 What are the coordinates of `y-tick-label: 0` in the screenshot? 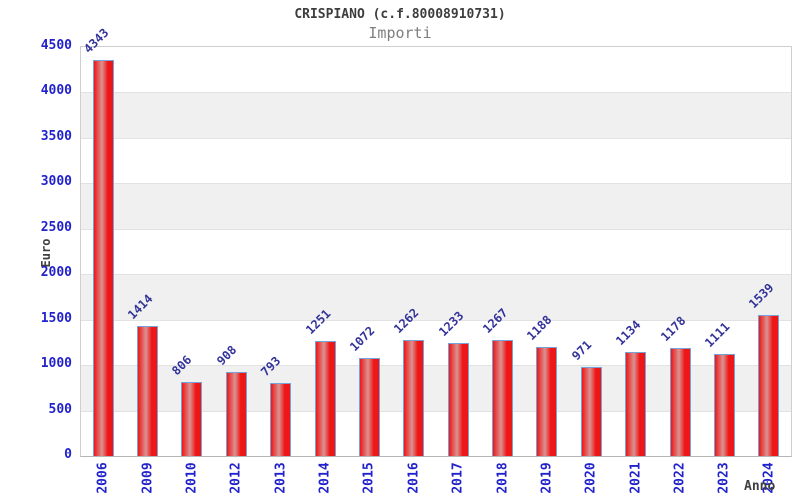 It's located at (68, 454).